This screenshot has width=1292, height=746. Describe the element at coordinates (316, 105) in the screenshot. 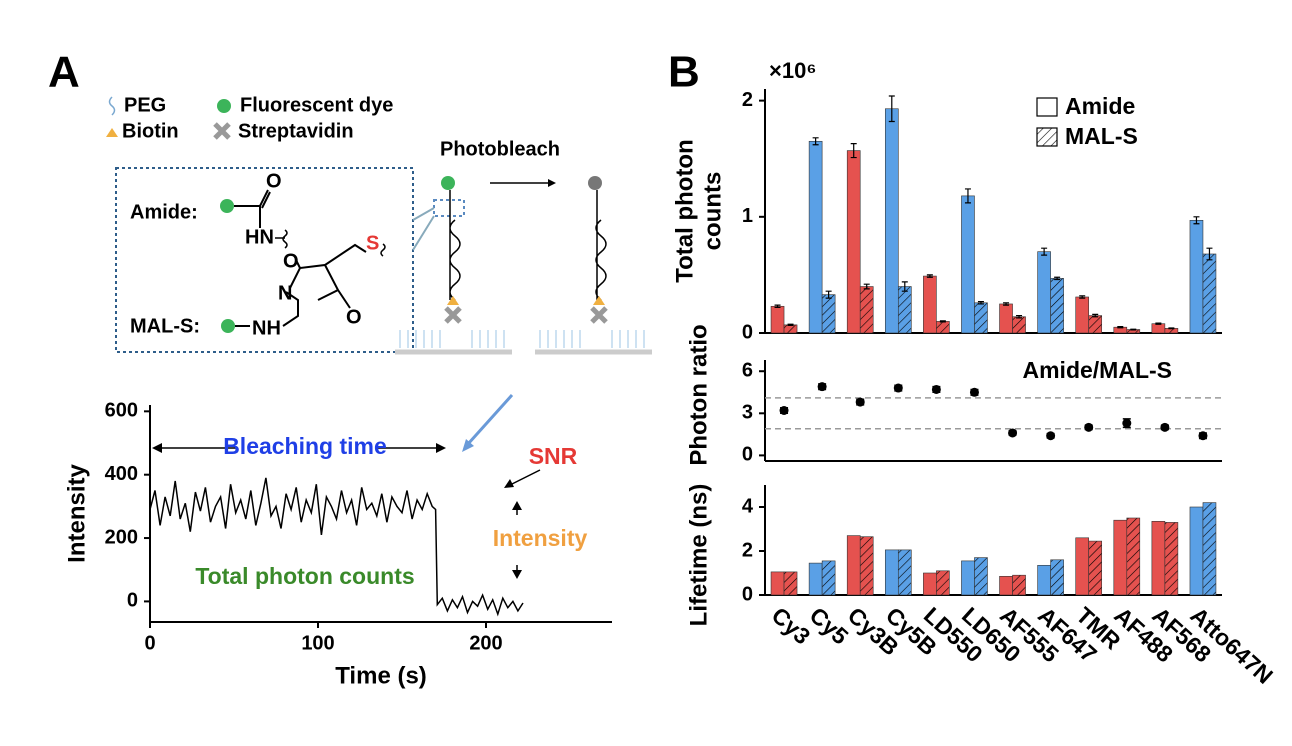

I see `legend-text: Fluorescent dye` at that location.